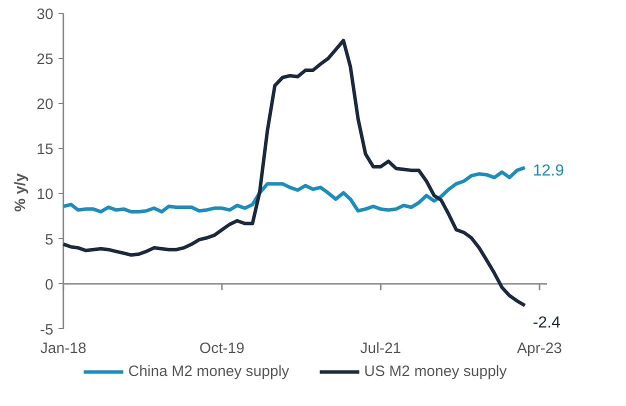 Image resolution: width=626 pixels, height=406 pixels. Describe the element at coordinates (548, 171) in the screenshot. I see `annotation: 12.9` at that location.